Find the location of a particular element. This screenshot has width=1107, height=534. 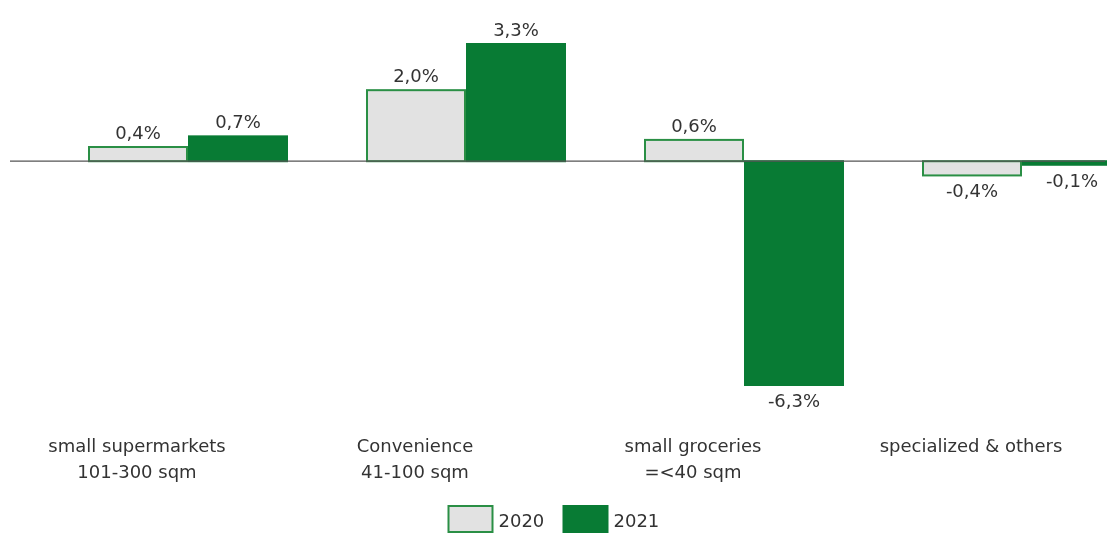

x-tick-label: small supermarkets 101-300 sqm is located at coordinates (137, 458).